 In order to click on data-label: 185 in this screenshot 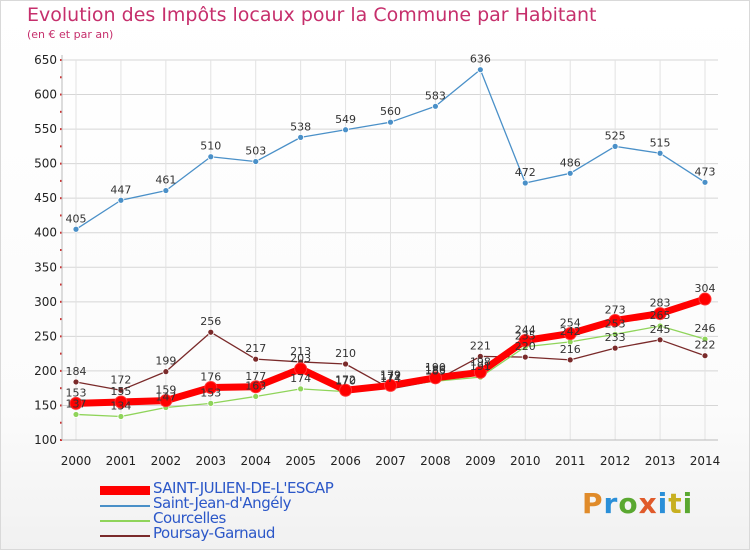, I will do `click(435, 370)`.